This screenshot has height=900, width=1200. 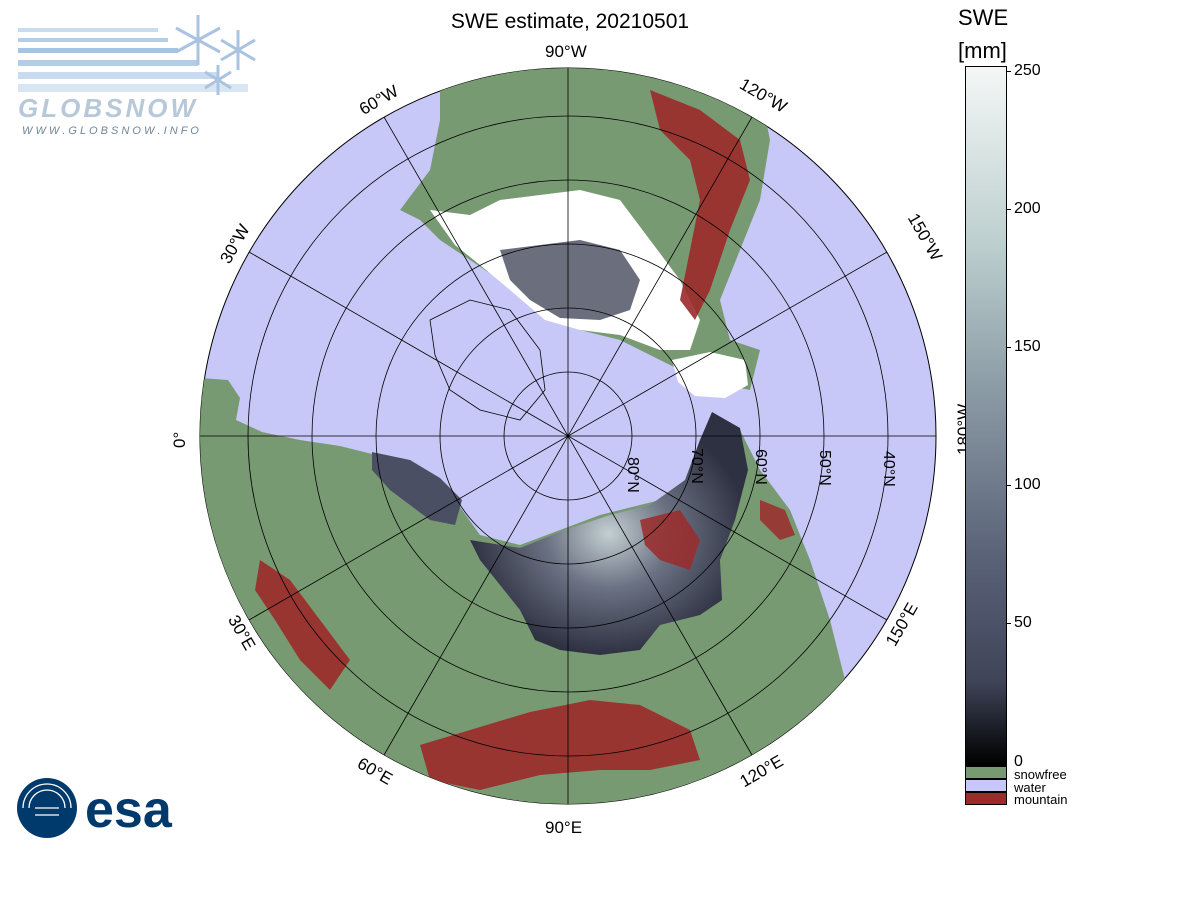 I want to click on colorbar-tick-label: 200, so click(x=1027, y=208).